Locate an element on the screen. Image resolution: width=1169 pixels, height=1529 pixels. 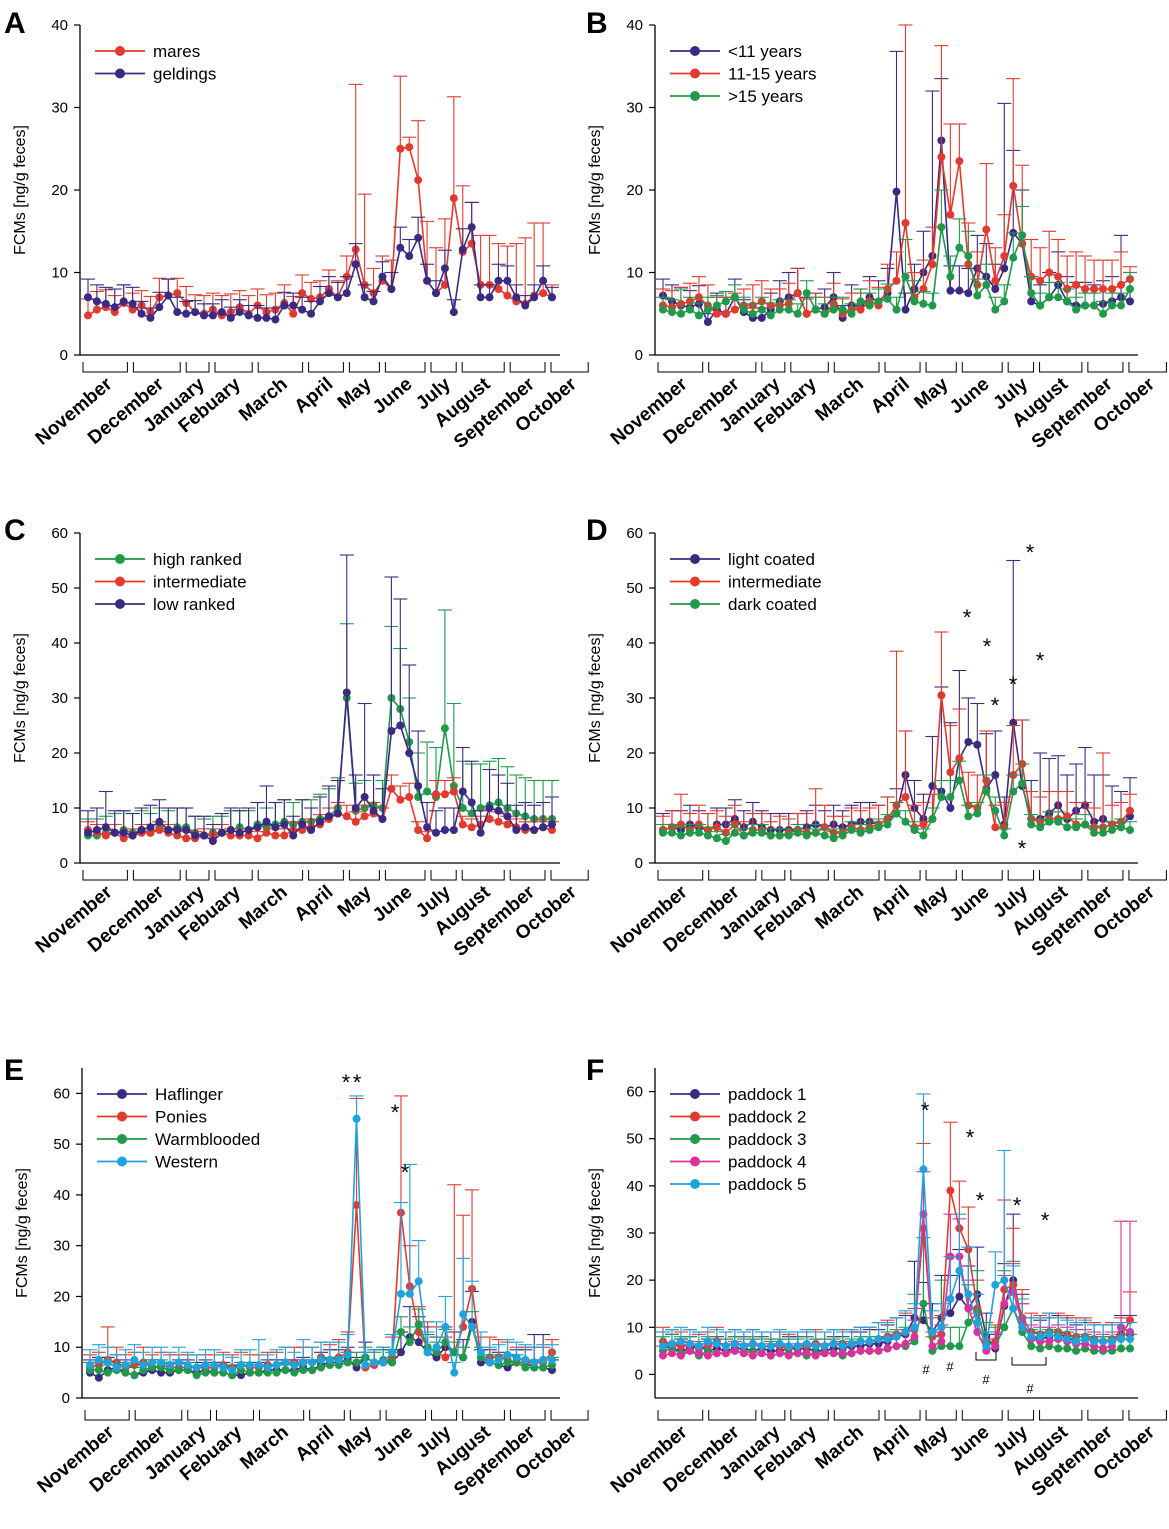
month-label: March is located at coordinates (264, 1448).